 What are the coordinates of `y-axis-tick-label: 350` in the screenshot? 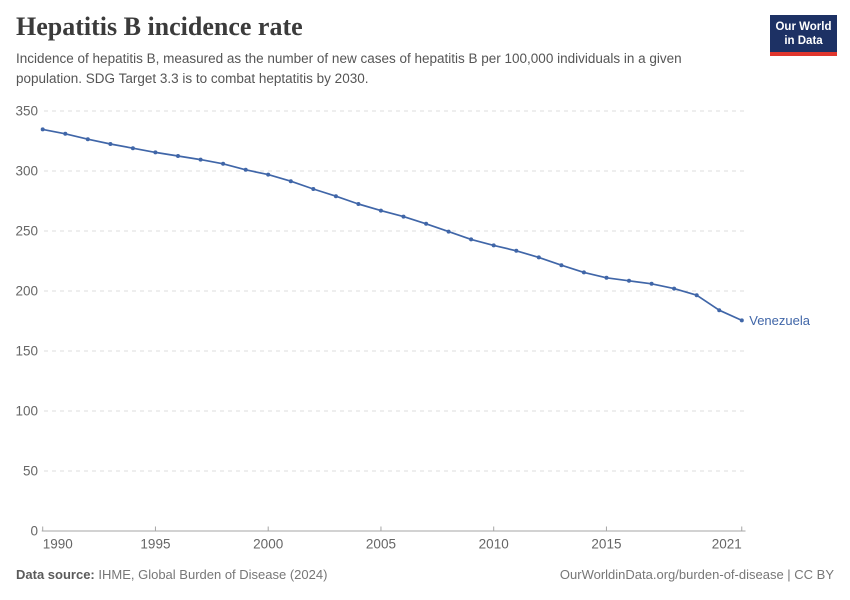 It's located at (26, 111).